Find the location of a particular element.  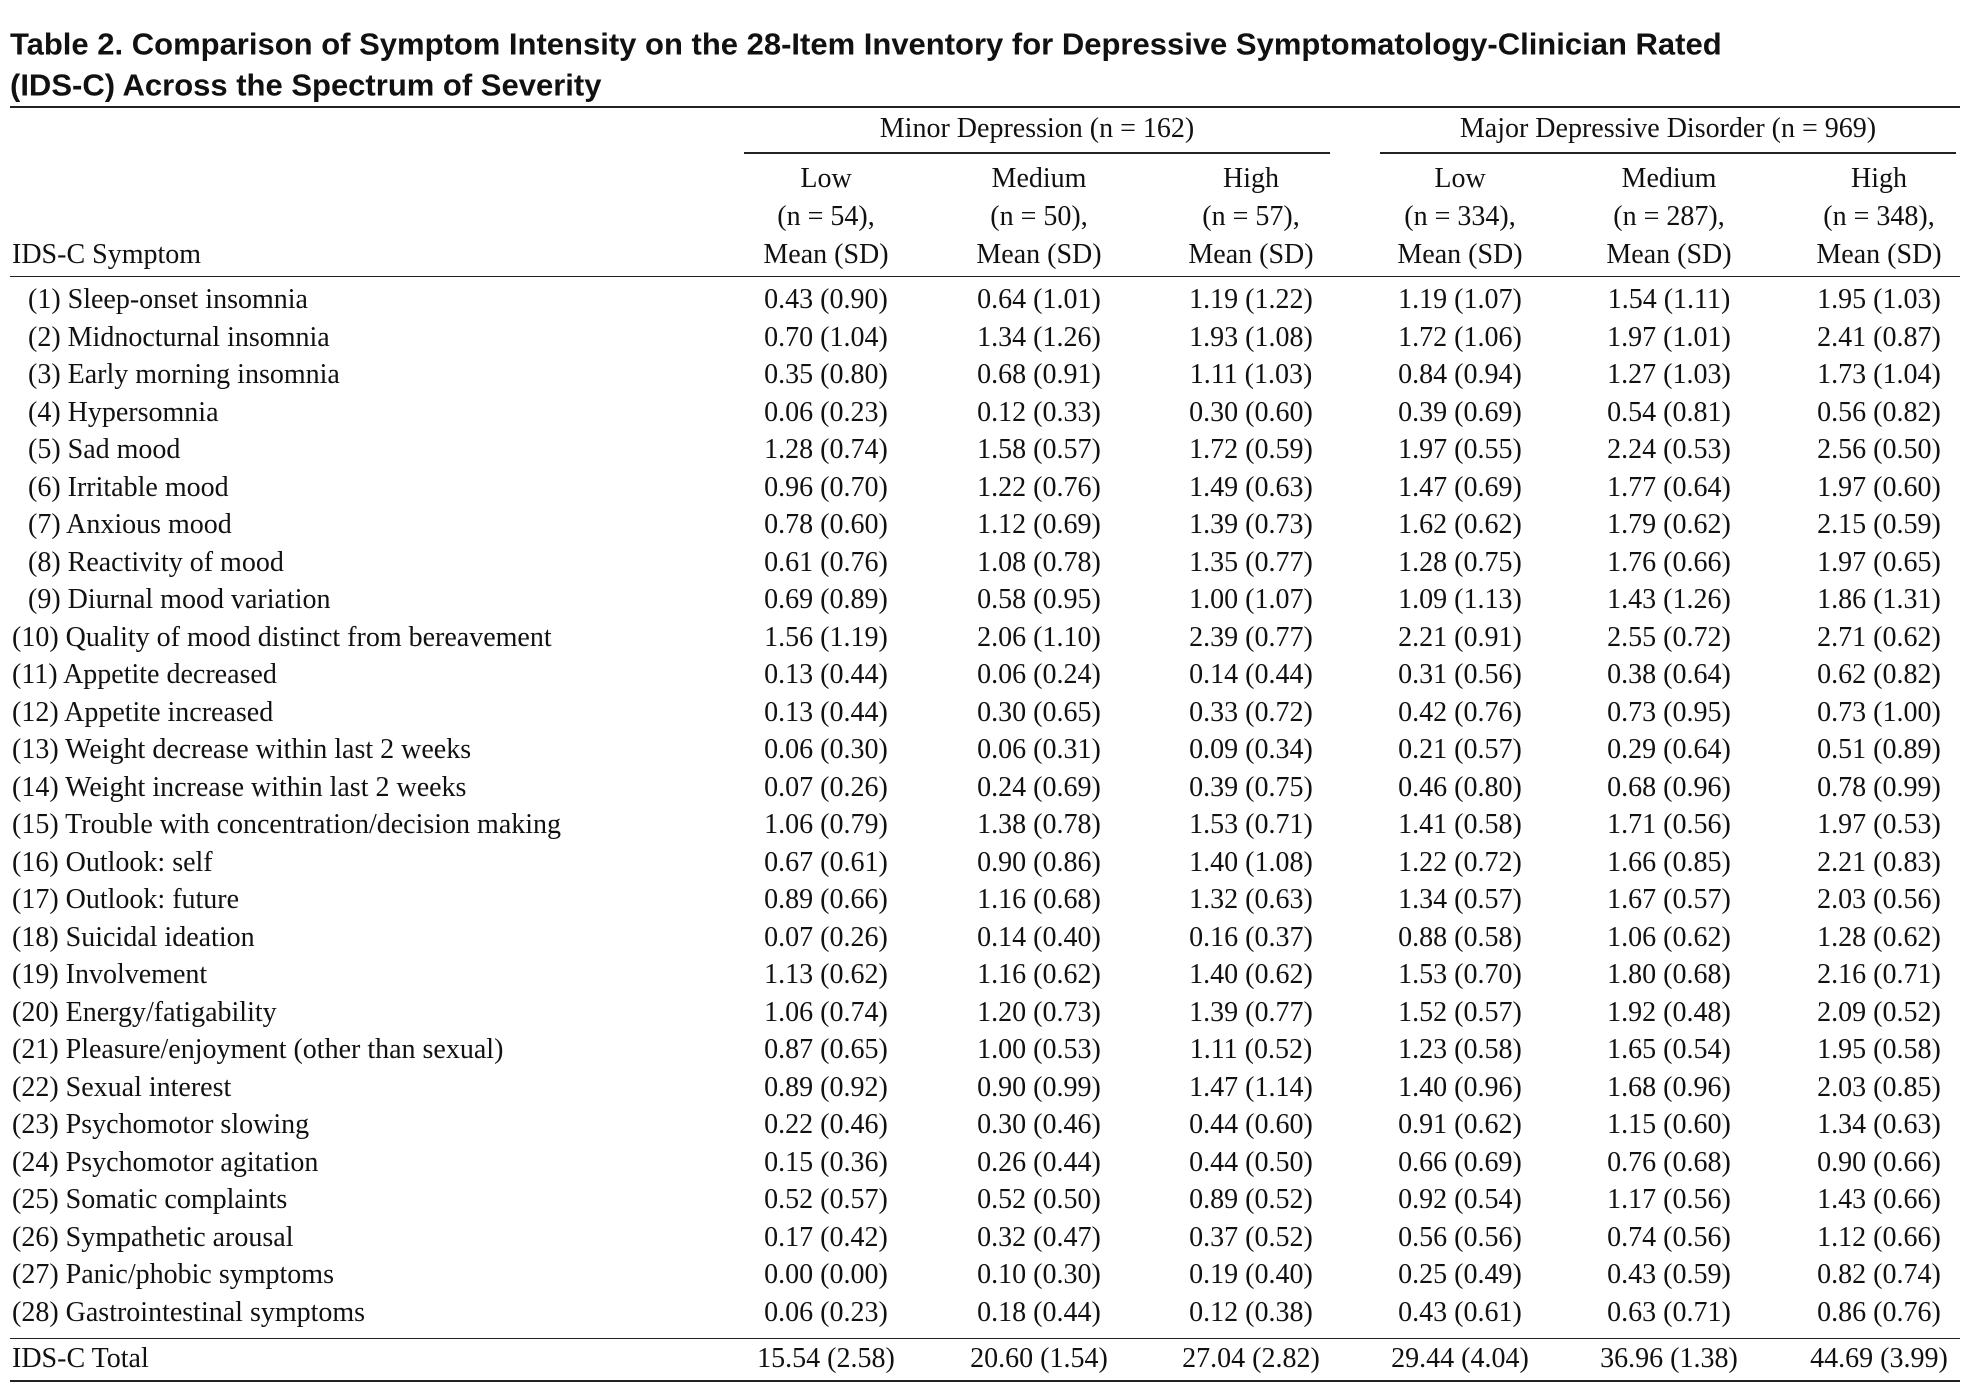

cell-value: 1.20 (0.73) is located at coordinates (1039, 1012).